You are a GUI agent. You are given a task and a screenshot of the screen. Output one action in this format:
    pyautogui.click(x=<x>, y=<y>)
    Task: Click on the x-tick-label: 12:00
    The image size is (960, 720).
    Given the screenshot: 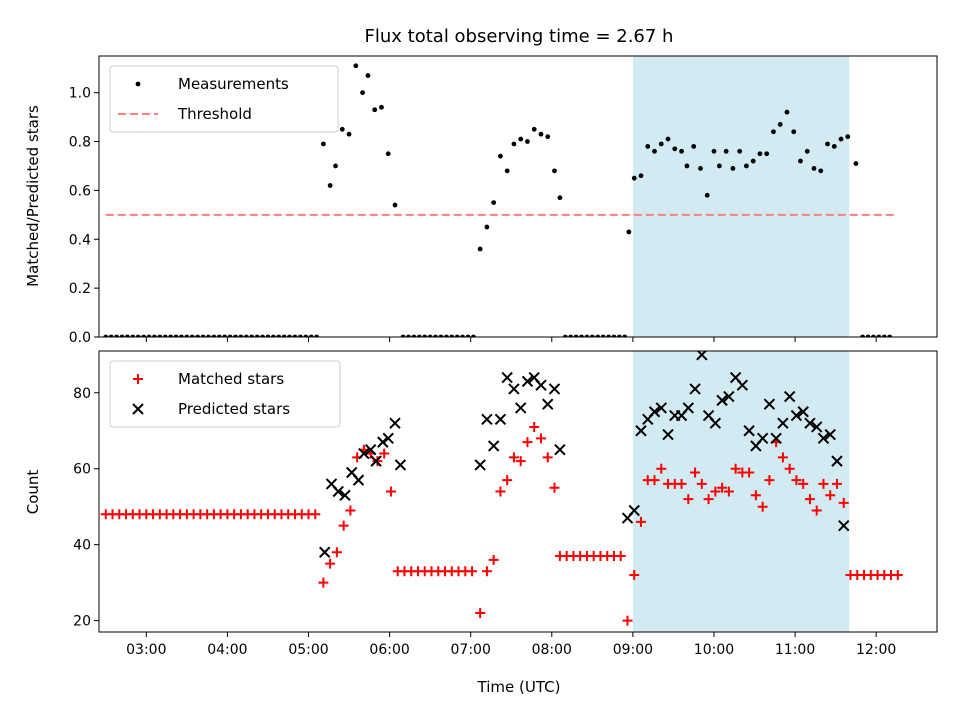 What is the action you would take?
    pyautogui.click(x=876, y=650)
    